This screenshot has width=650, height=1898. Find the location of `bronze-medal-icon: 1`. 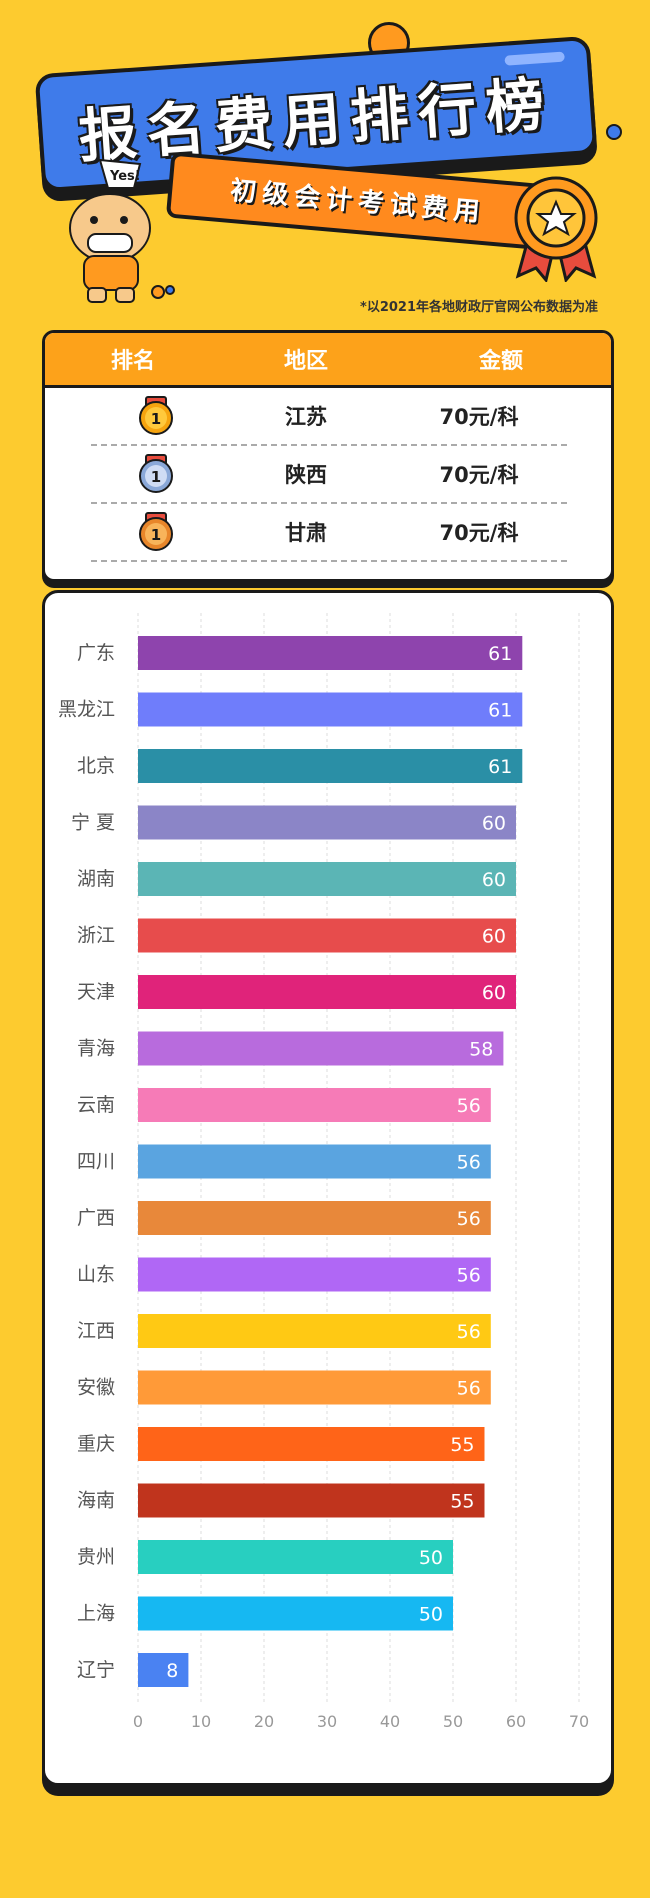

bronze-medal-icon: 1 is located at coordinates (156, 531).